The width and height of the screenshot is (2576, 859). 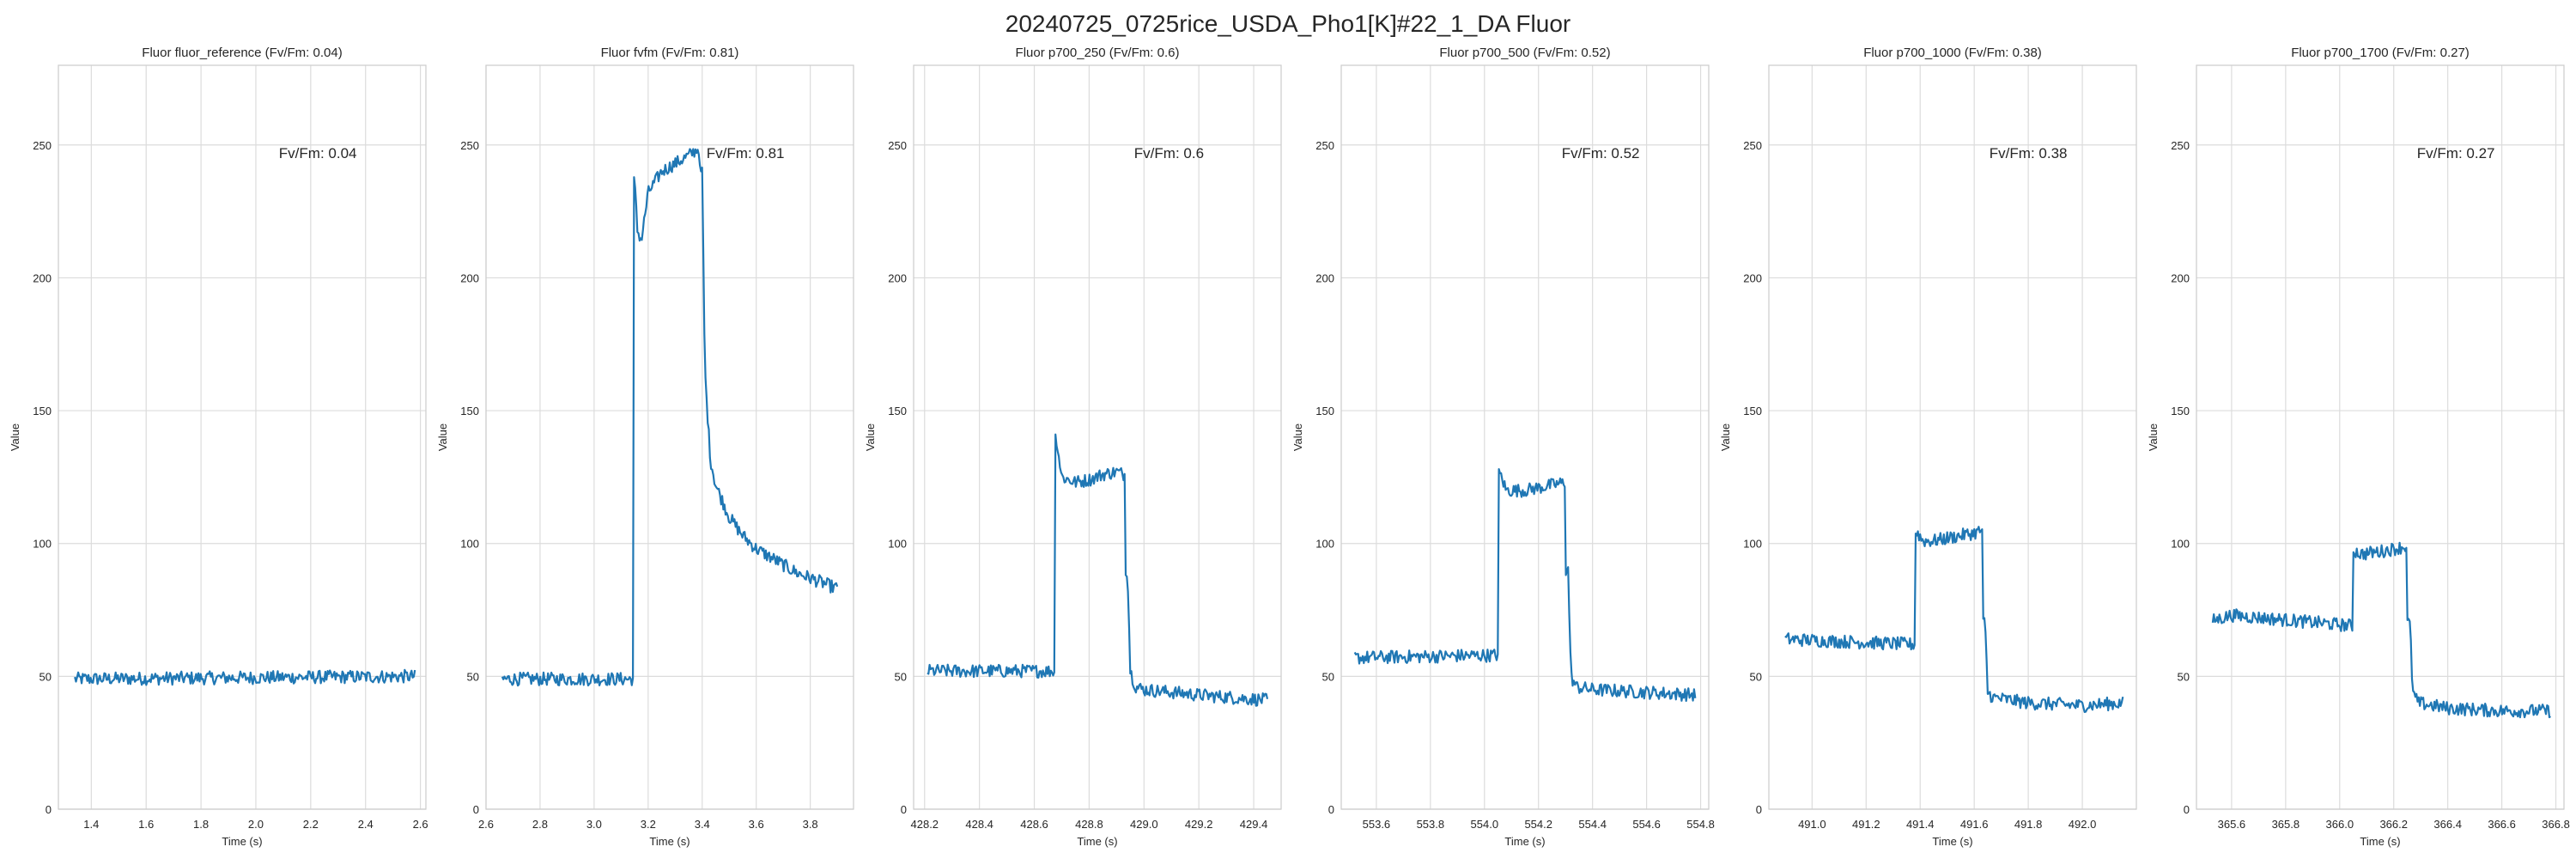 I want to click on fvfm-annotation: Fv/Fm: 0.04, so click(x=318, y=153).